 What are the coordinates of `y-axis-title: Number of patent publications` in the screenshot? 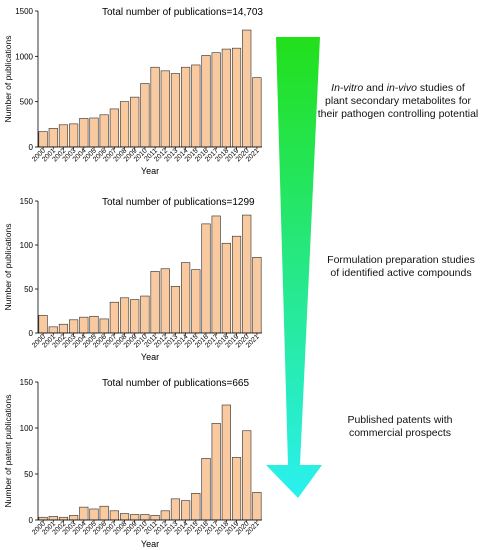 It's located at (8, 451).